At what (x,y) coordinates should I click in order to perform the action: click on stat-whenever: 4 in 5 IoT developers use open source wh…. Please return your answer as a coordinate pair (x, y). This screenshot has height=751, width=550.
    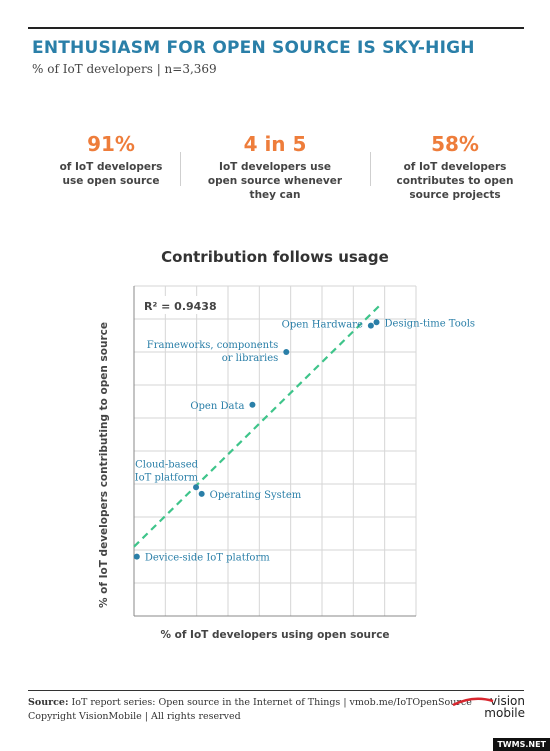
    Looking at the image, I should click on (275, 167).